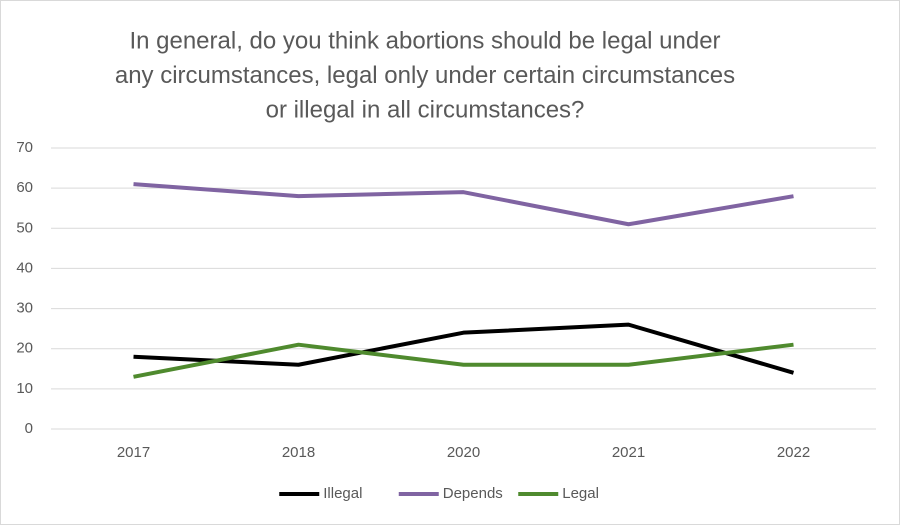  Describe the element at coordinates (580, 493) in the screenshot. I see `legend-label: Legal` at that location.